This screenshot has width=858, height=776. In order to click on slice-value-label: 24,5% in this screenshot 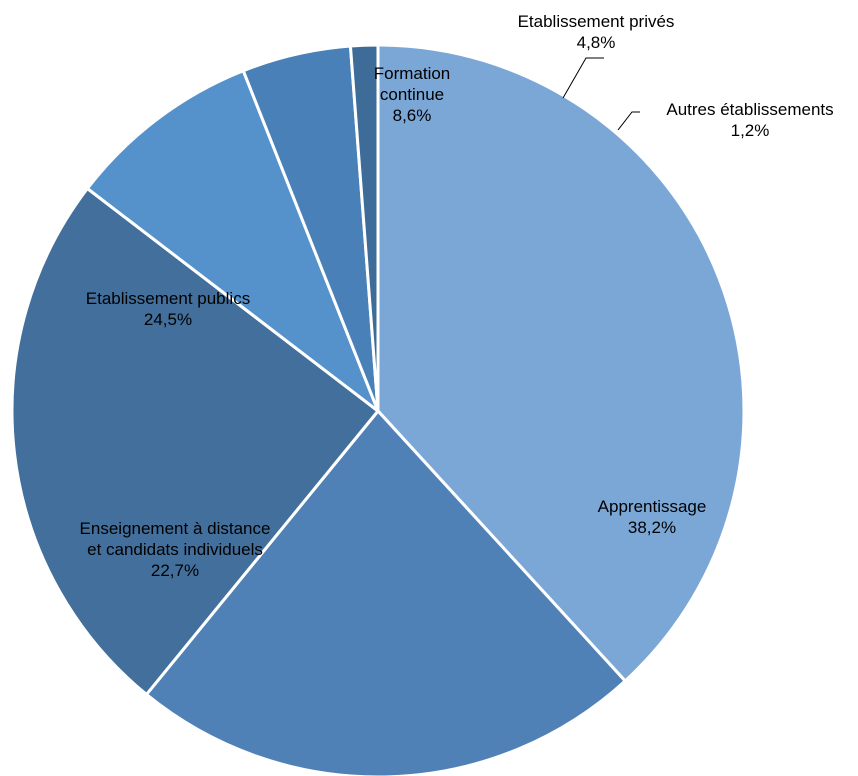, I will do `click(168, 319)`.